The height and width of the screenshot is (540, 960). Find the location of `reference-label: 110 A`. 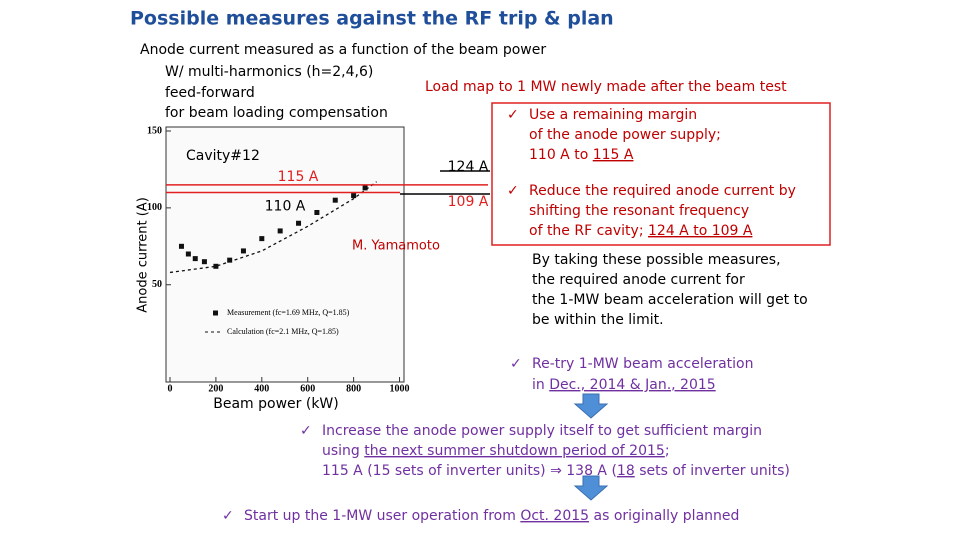

reference-label: 110 A is located at coordinates (285, 207).